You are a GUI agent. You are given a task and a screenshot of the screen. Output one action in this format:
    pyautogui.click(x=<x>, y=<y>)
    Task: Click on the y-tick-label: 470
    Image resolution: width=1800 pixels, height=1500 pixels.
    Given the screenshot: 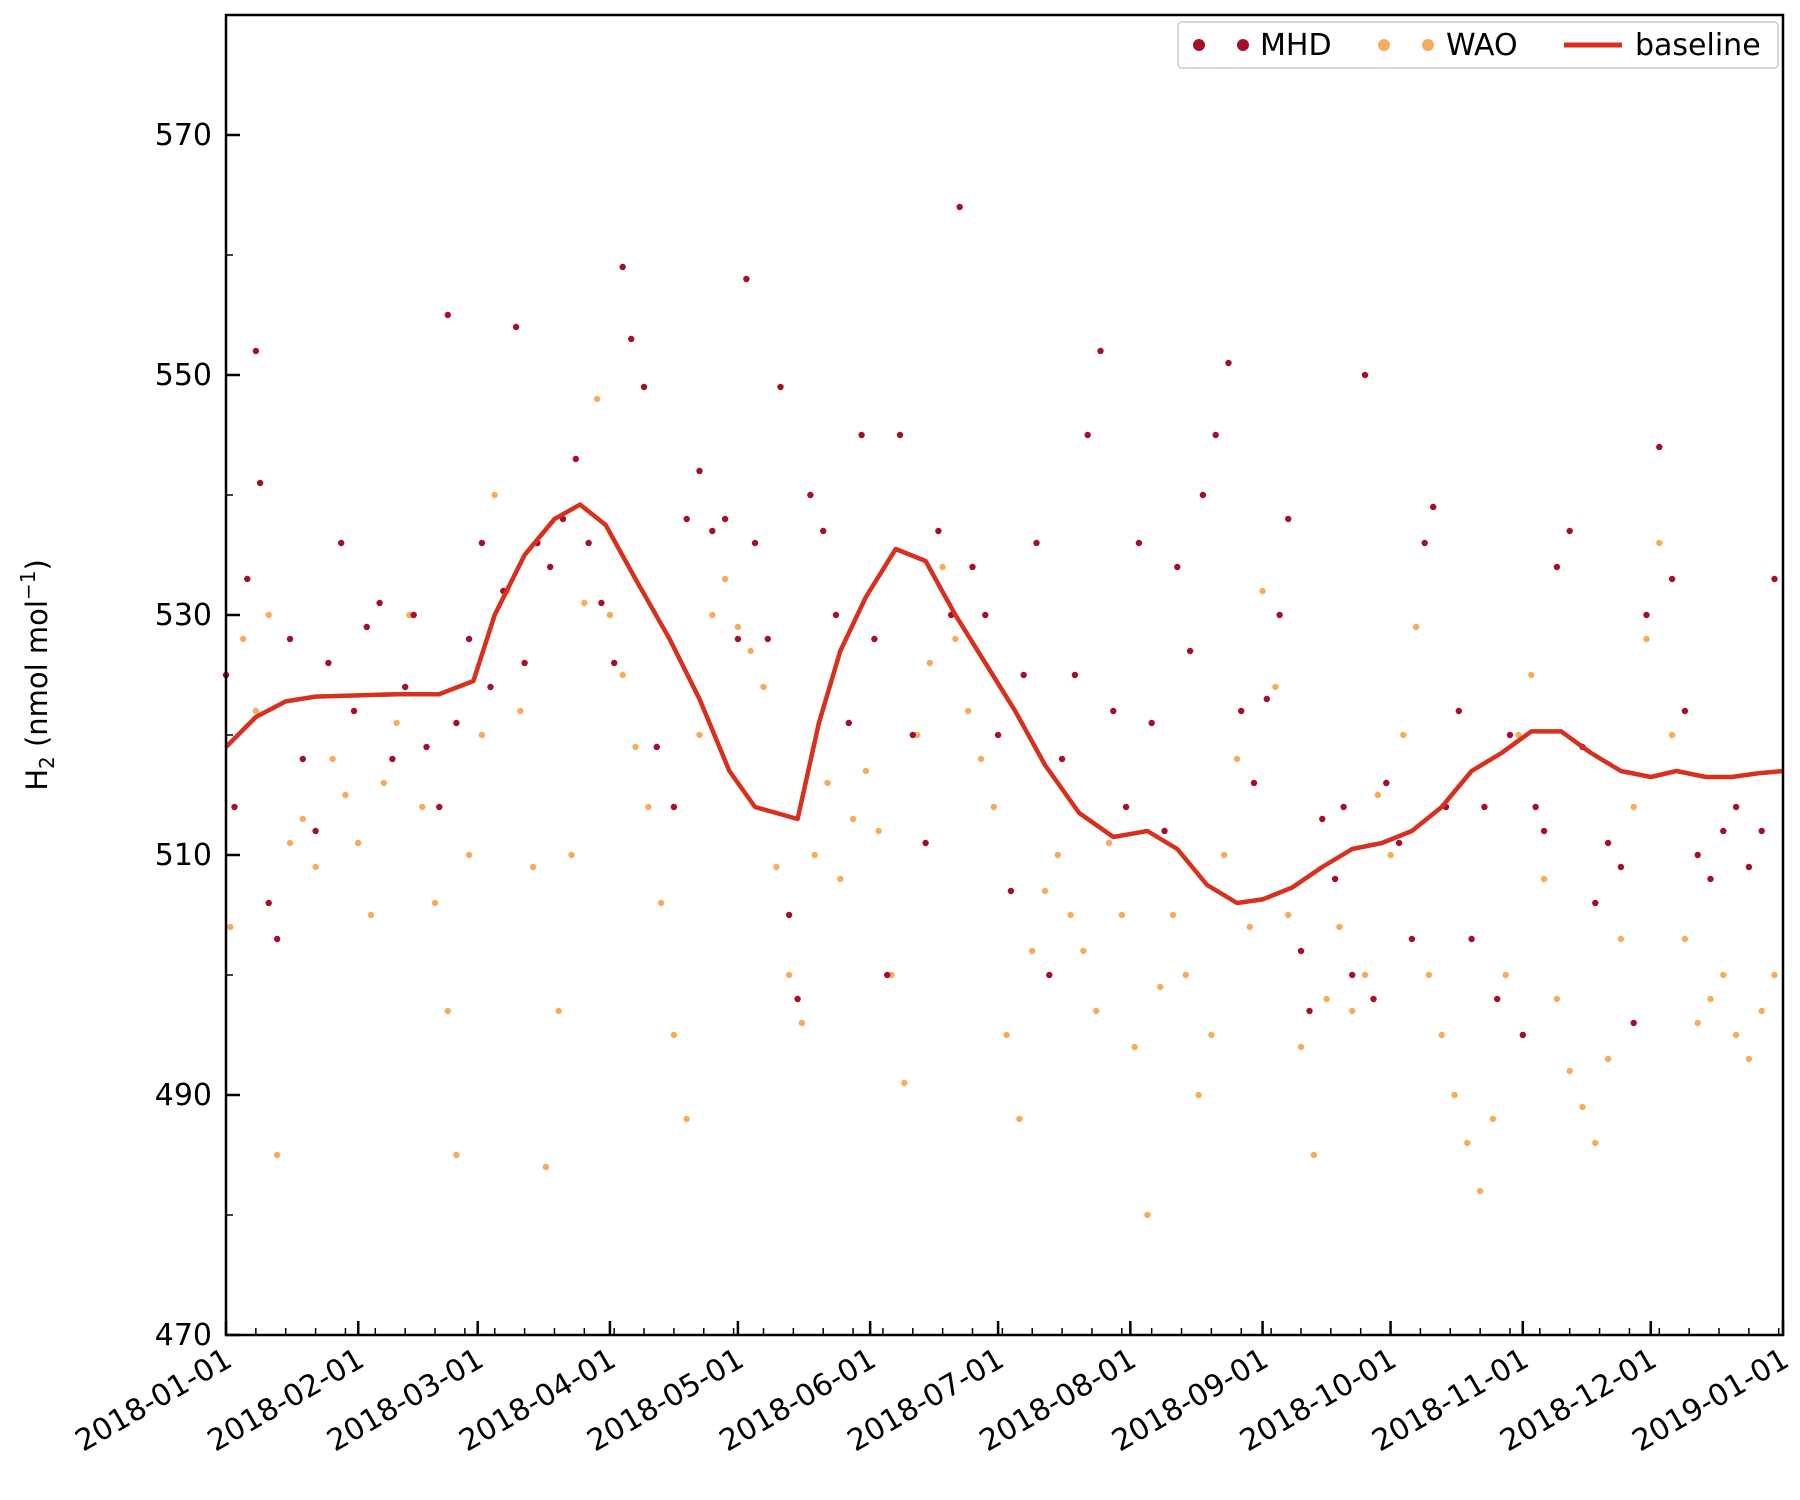 What is the action you would take?
    pyautogui.click(x=183, y=1335)
    